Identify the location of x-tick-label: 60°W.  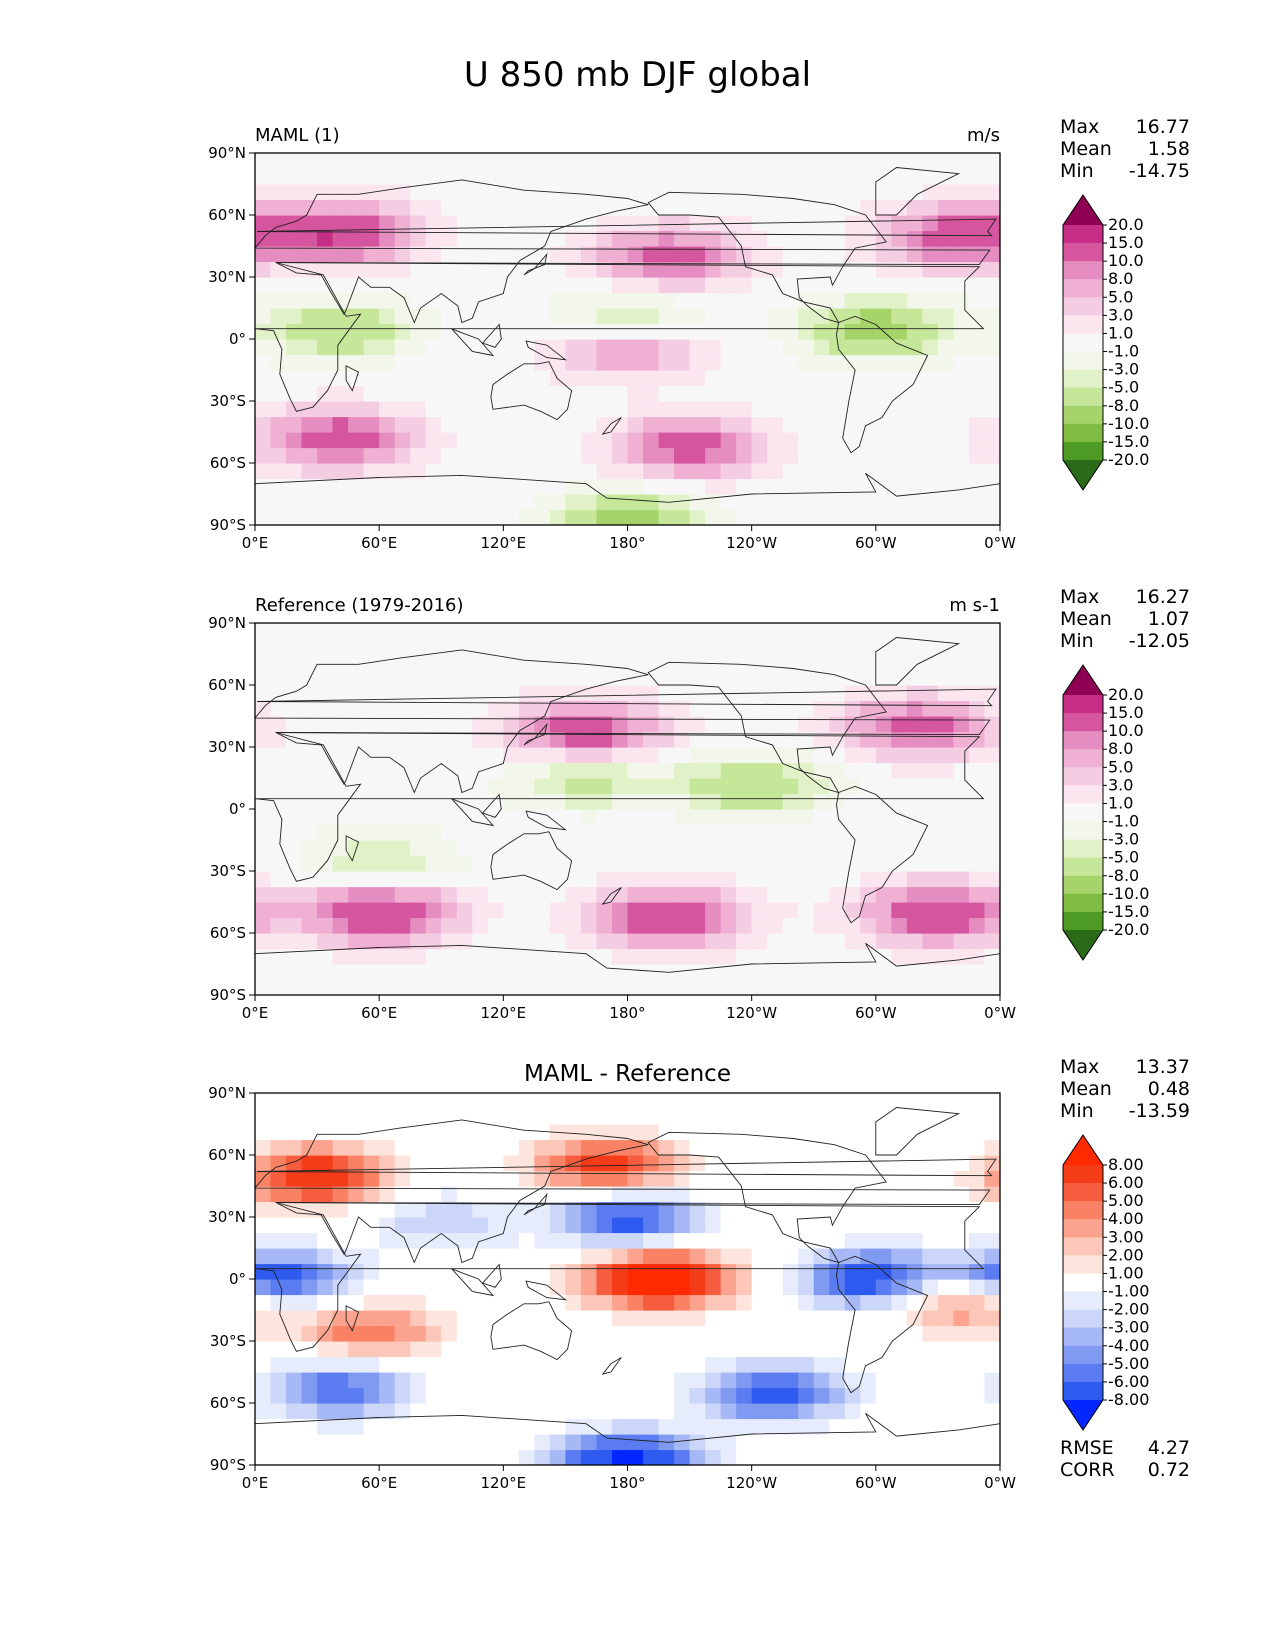
(876, 1013).